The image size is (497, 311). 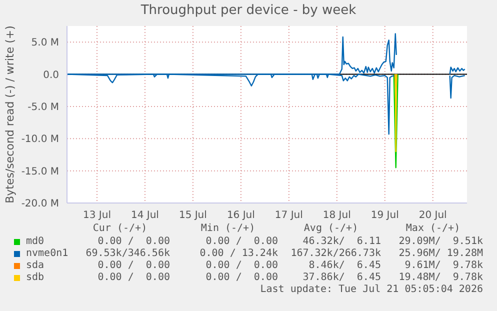 What do you see at coordinates (43, 108) in the screenshot?
I see `y-tick-label: -5.0 M` at bounding box center [43, 108].